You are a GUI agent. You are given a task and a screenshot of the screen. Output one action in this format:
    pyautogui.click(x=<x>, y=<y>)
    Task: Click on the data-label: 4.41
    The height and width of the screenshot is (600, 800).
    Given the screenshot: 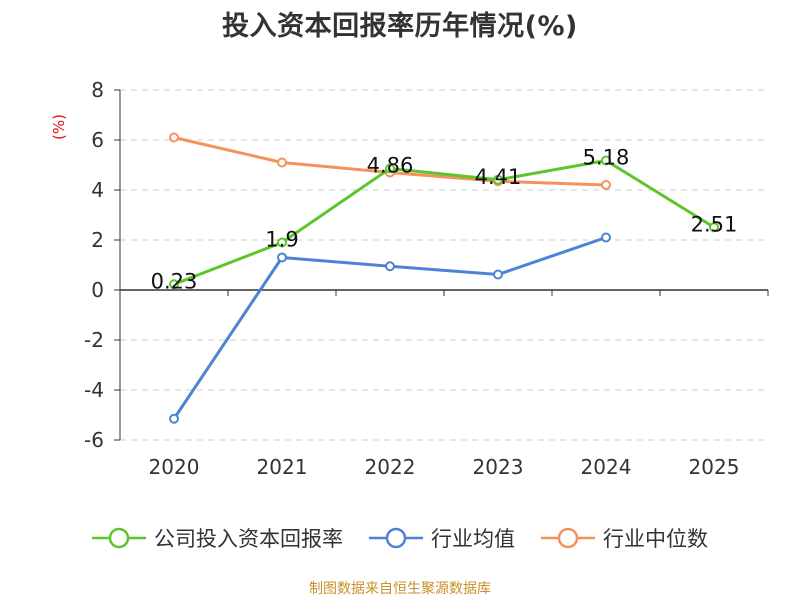 What is the action you would take?
    pyautogui.click(x=498, y=177)
    